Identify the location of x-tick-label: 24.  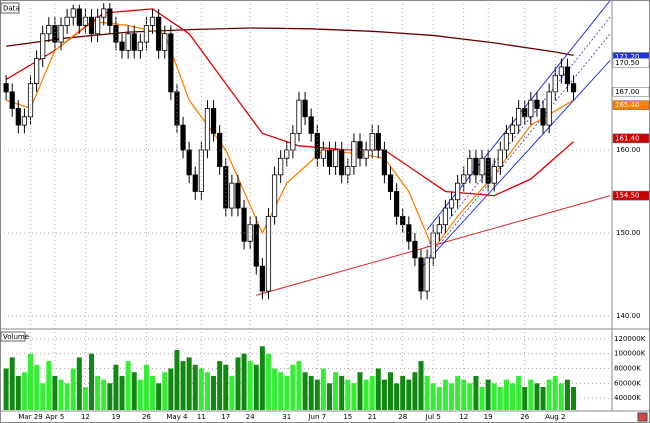
(250, 417).